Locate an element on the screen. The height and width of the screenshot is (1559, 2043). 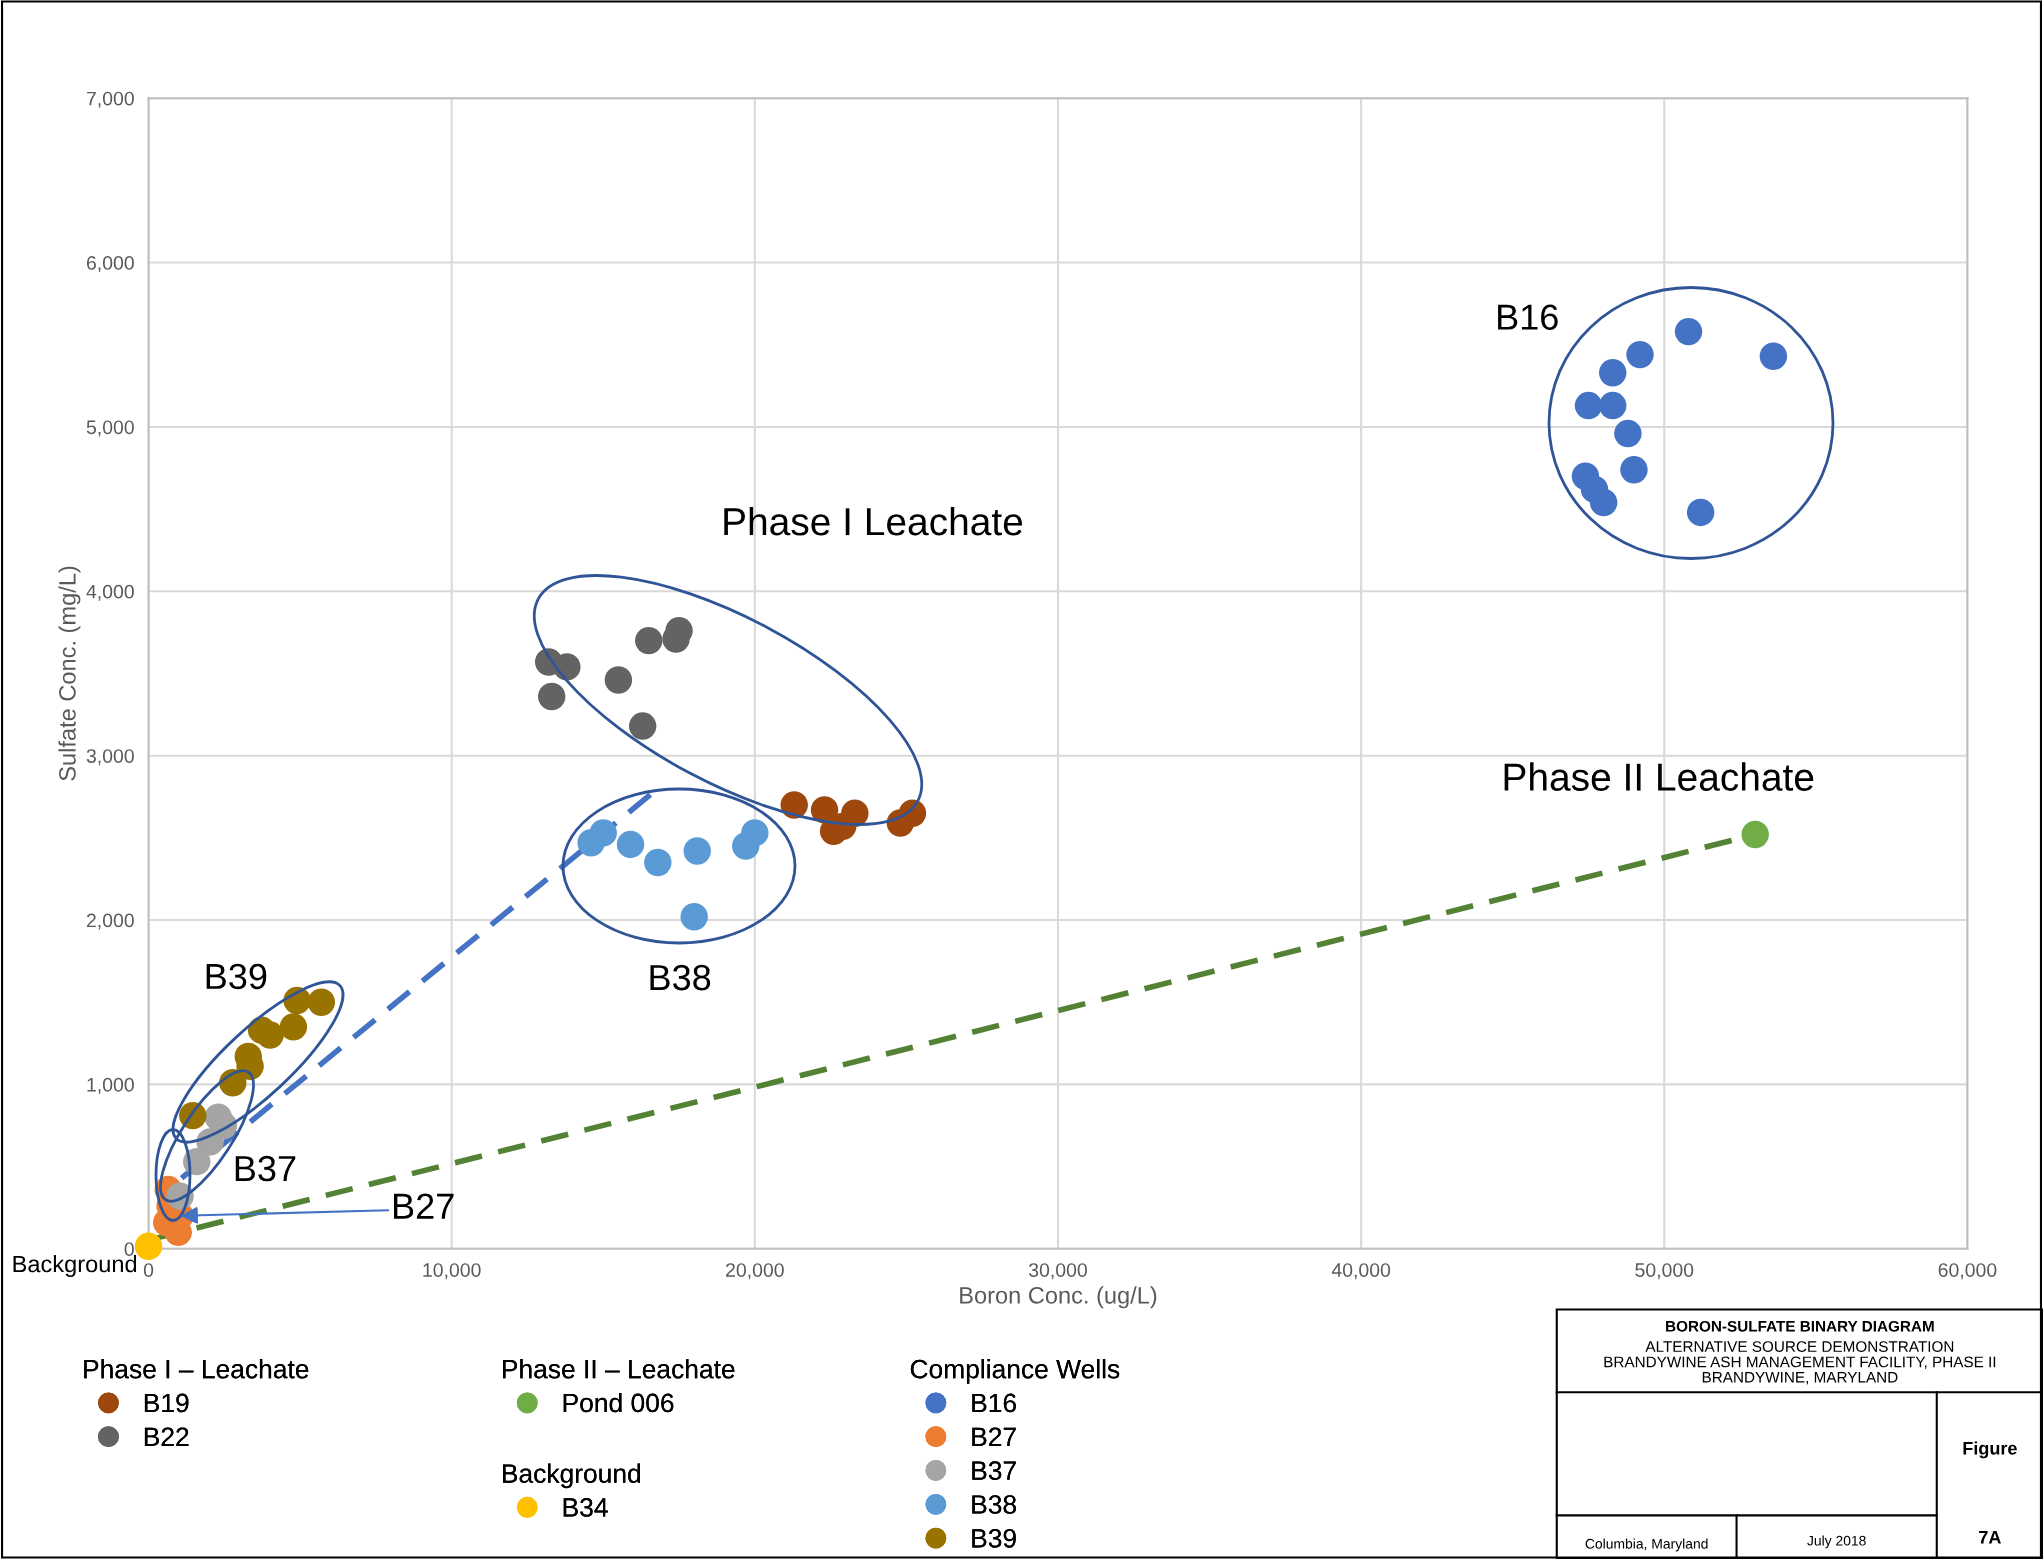
y-axis-title: Sulfate Conc. (mg/L) is located at coordinates (69, 673).